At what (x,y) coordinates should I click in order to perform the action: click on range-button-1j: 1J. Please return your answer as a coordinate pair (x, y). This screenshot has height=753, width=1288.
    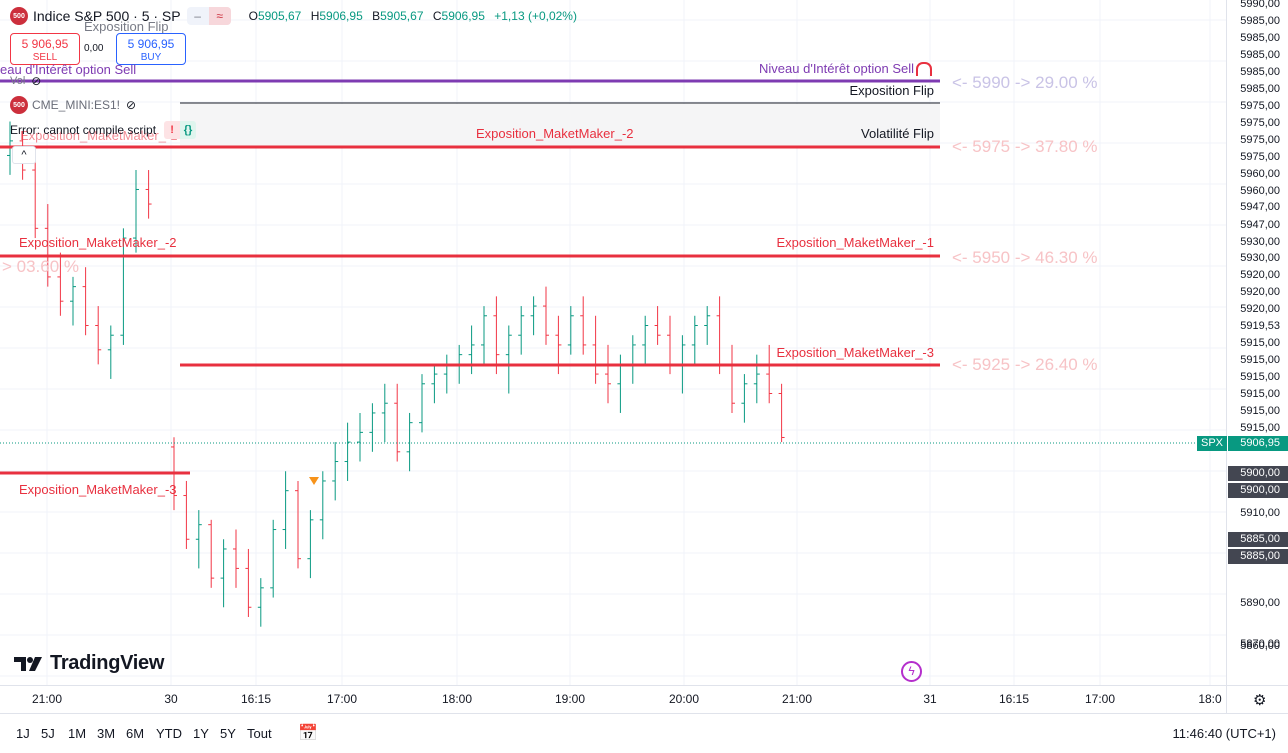
    Looking at the image, I should click on (23, 733).